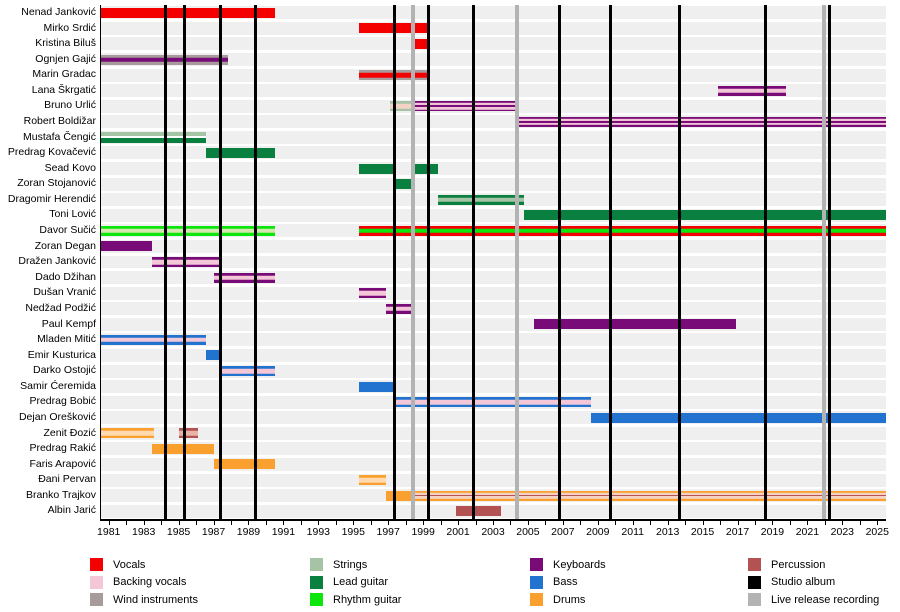  What do you see at coordinates (423, 532) in the screenshot?
I see `x-tick-label: 1999` at bounding box center [423, 532].